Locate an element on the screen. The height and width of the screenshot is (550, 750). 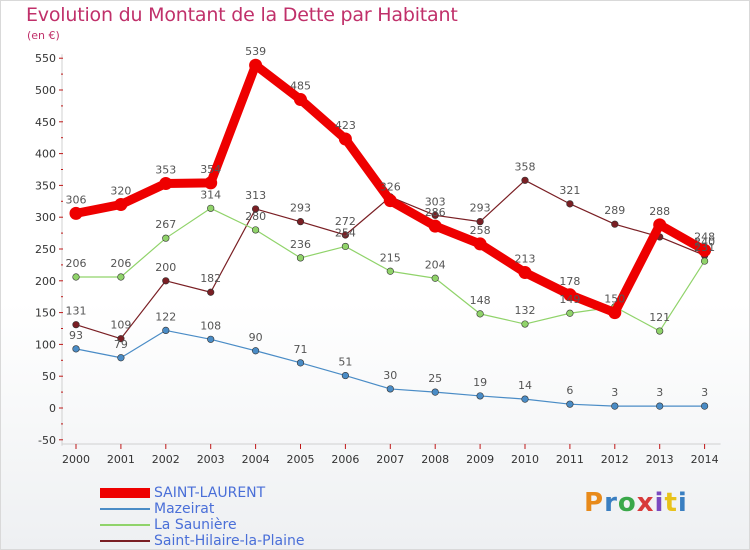
data-label: 25 is located at coordinates (435, 378).